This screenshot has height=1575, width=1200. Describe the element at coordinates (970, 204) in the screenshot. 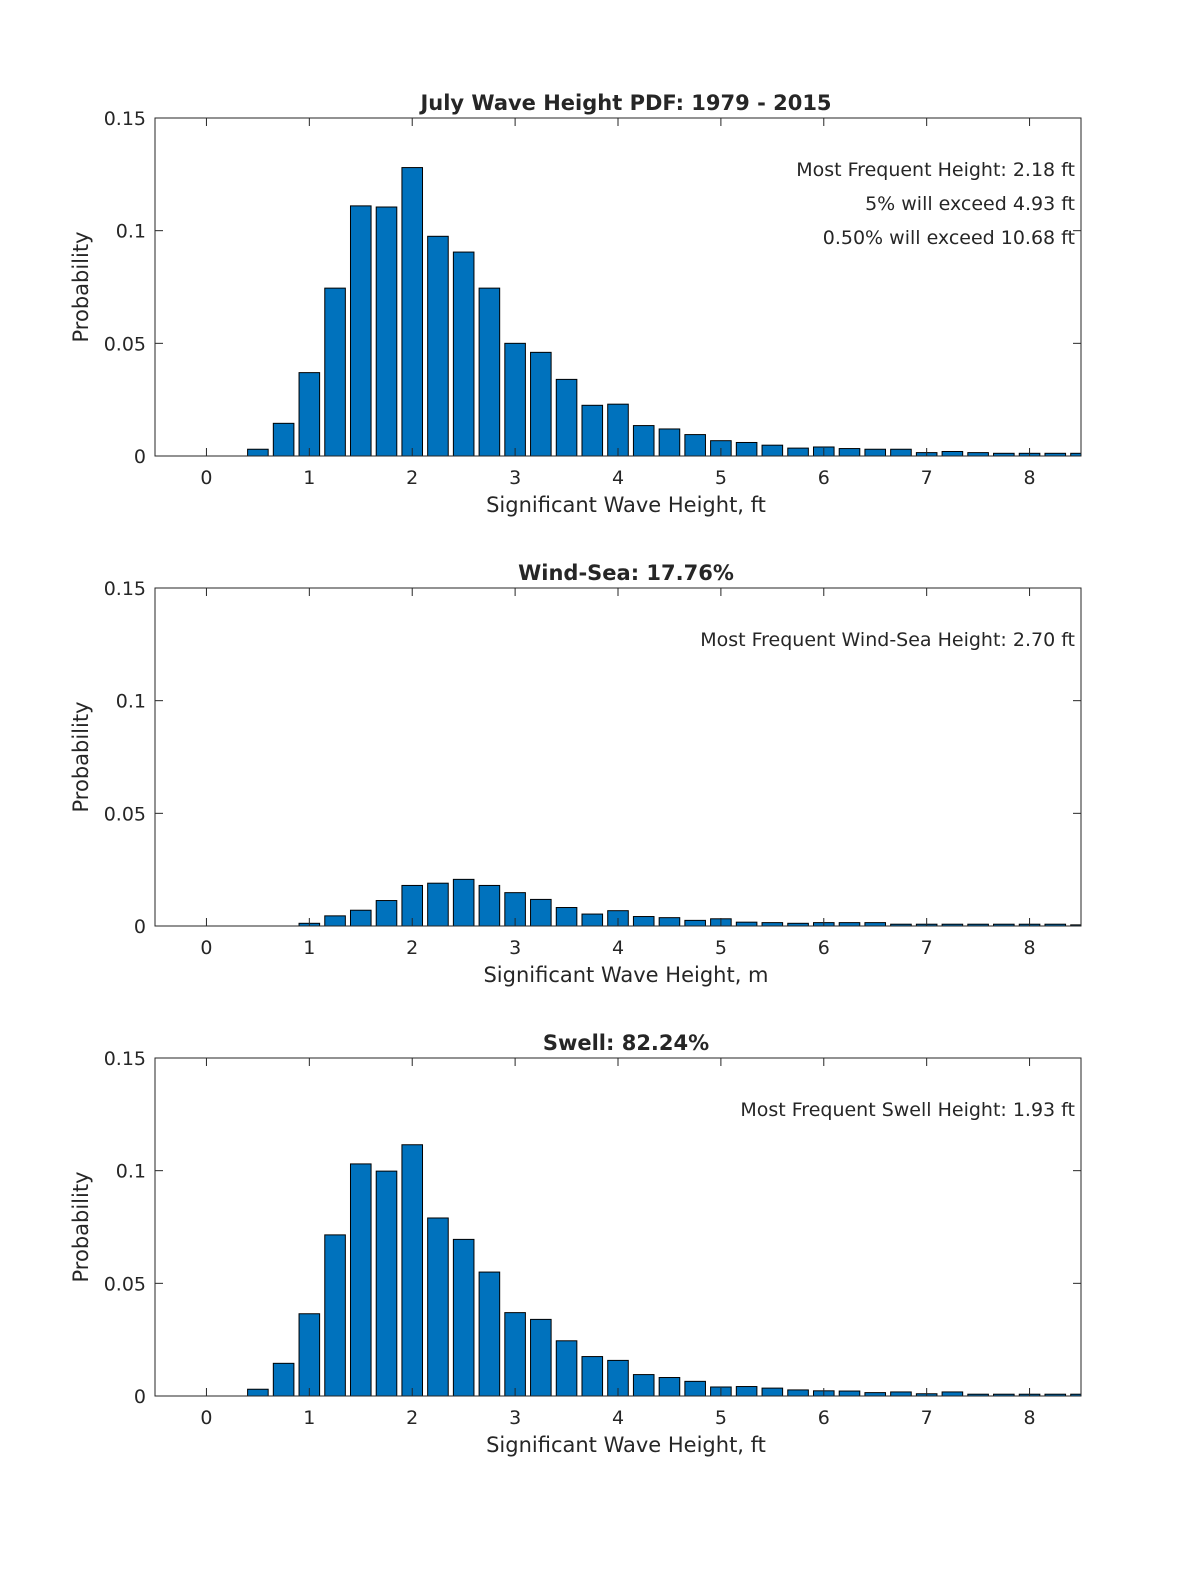

I see `annotation-text: 5% will exceed 4.93 ft` at that location.